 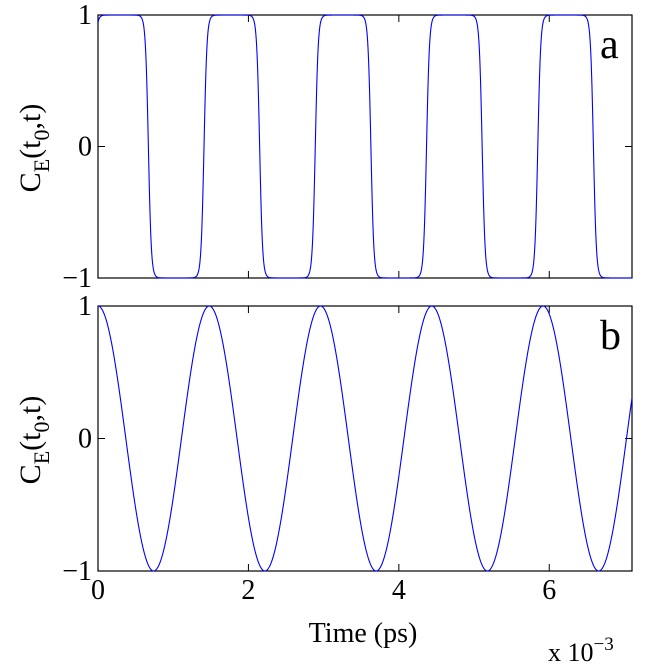 I want to click on y-tick-label-a: 0, so click(x=85, y=147).